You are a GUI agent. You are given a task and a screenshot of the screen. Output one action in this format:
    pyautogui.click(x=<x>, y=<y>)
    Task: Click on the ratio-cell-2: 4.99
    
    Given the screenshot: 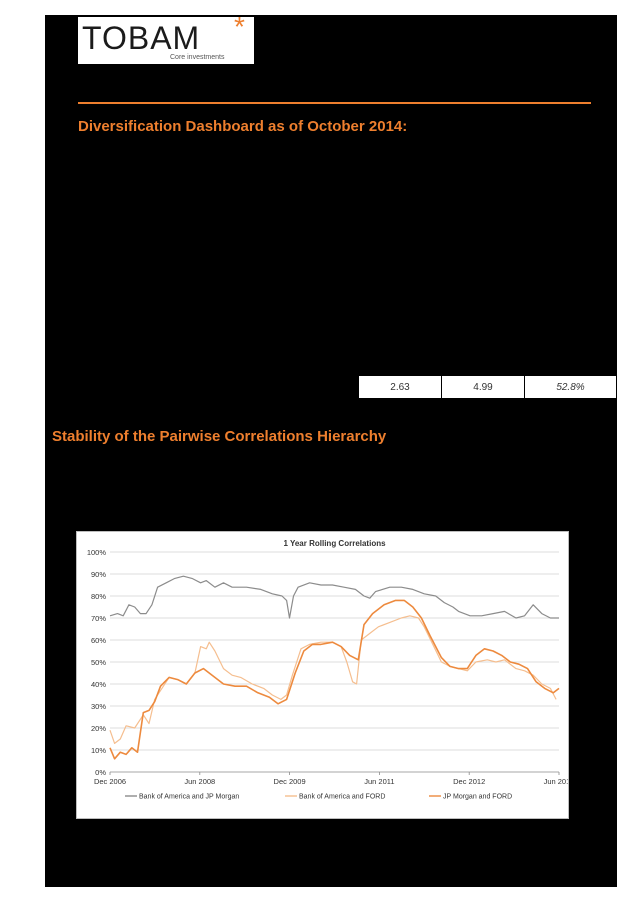 What is the action you would take?
    pyautogui.click(x=483, y=387)
    